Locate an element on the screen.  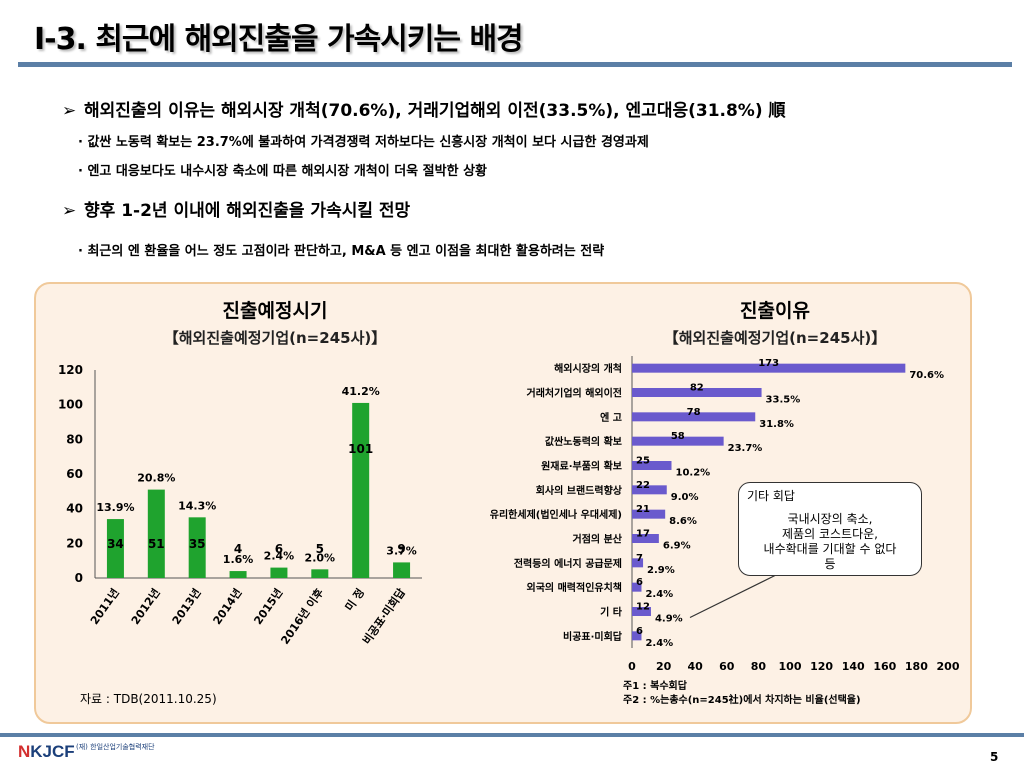
callout-heading: 기타 회답 is located at coordinates (771, 496).